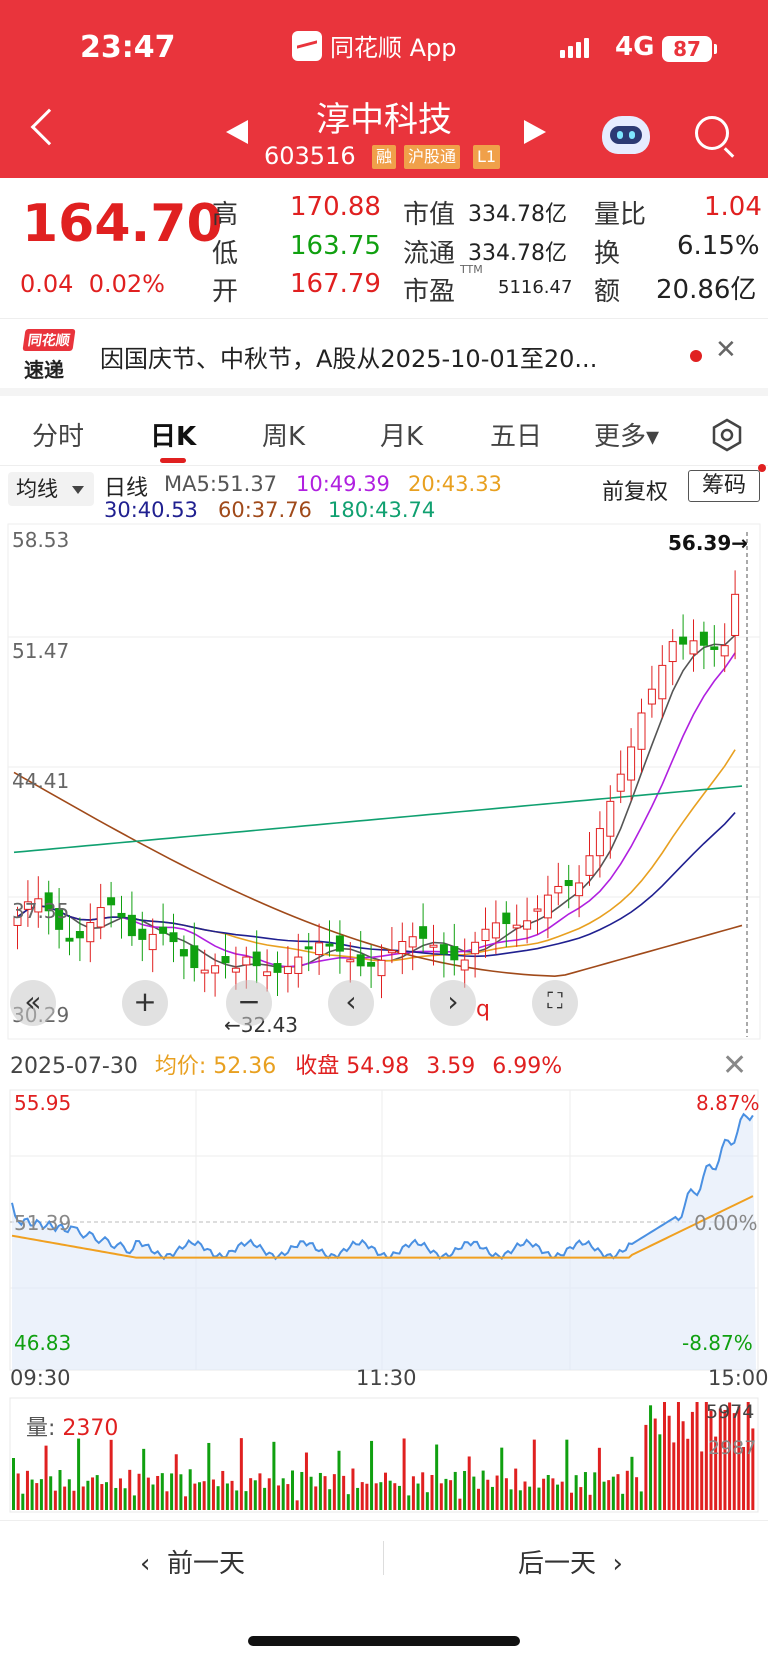 The image size is (768, 1664). What do you see at coordinates (453, 1003) in the screenshot?
I see `scroll-right-icon: ›` at bounding box center [453, 1003].